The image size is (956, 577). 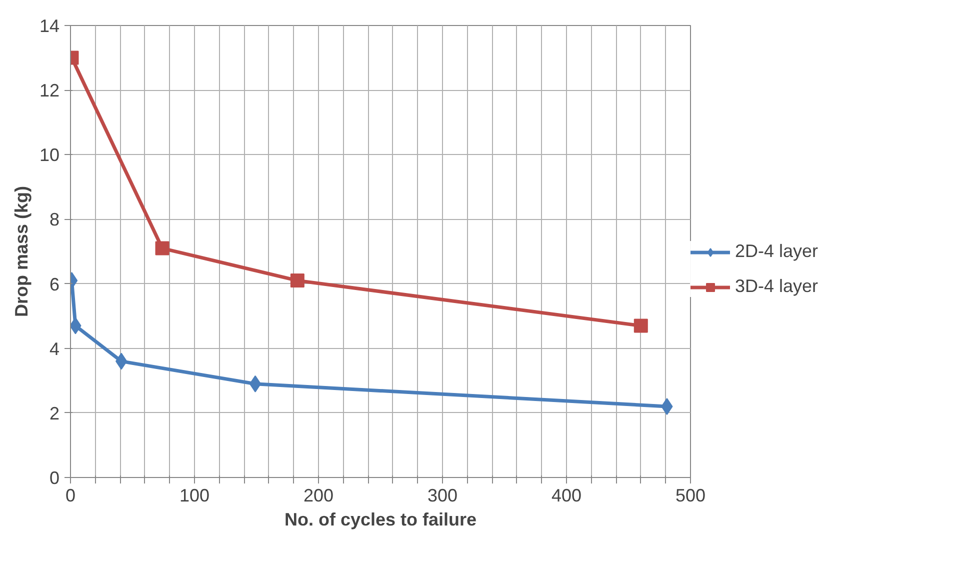 I want to click on x-tick-label: 200, so click(x=318, y=496).